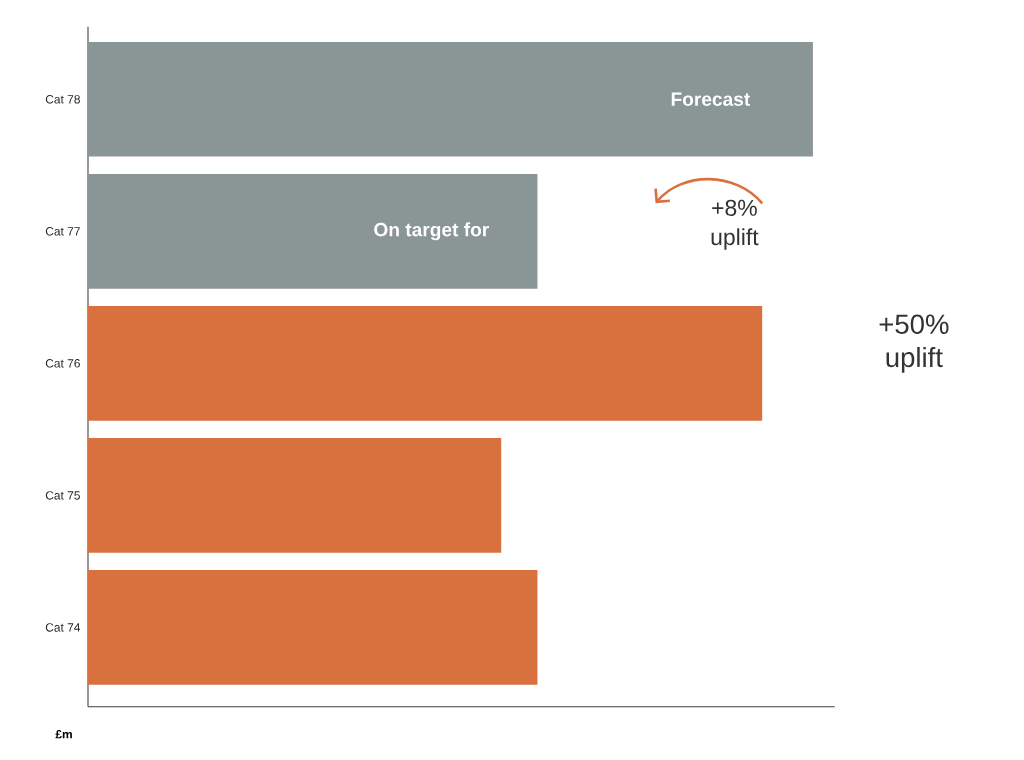 The width and height of the screenshot is (1024, 760). Describe the element at coordinates (62, 495) in the screenshot. I see `y-tick-label: Cat 75` at that location.